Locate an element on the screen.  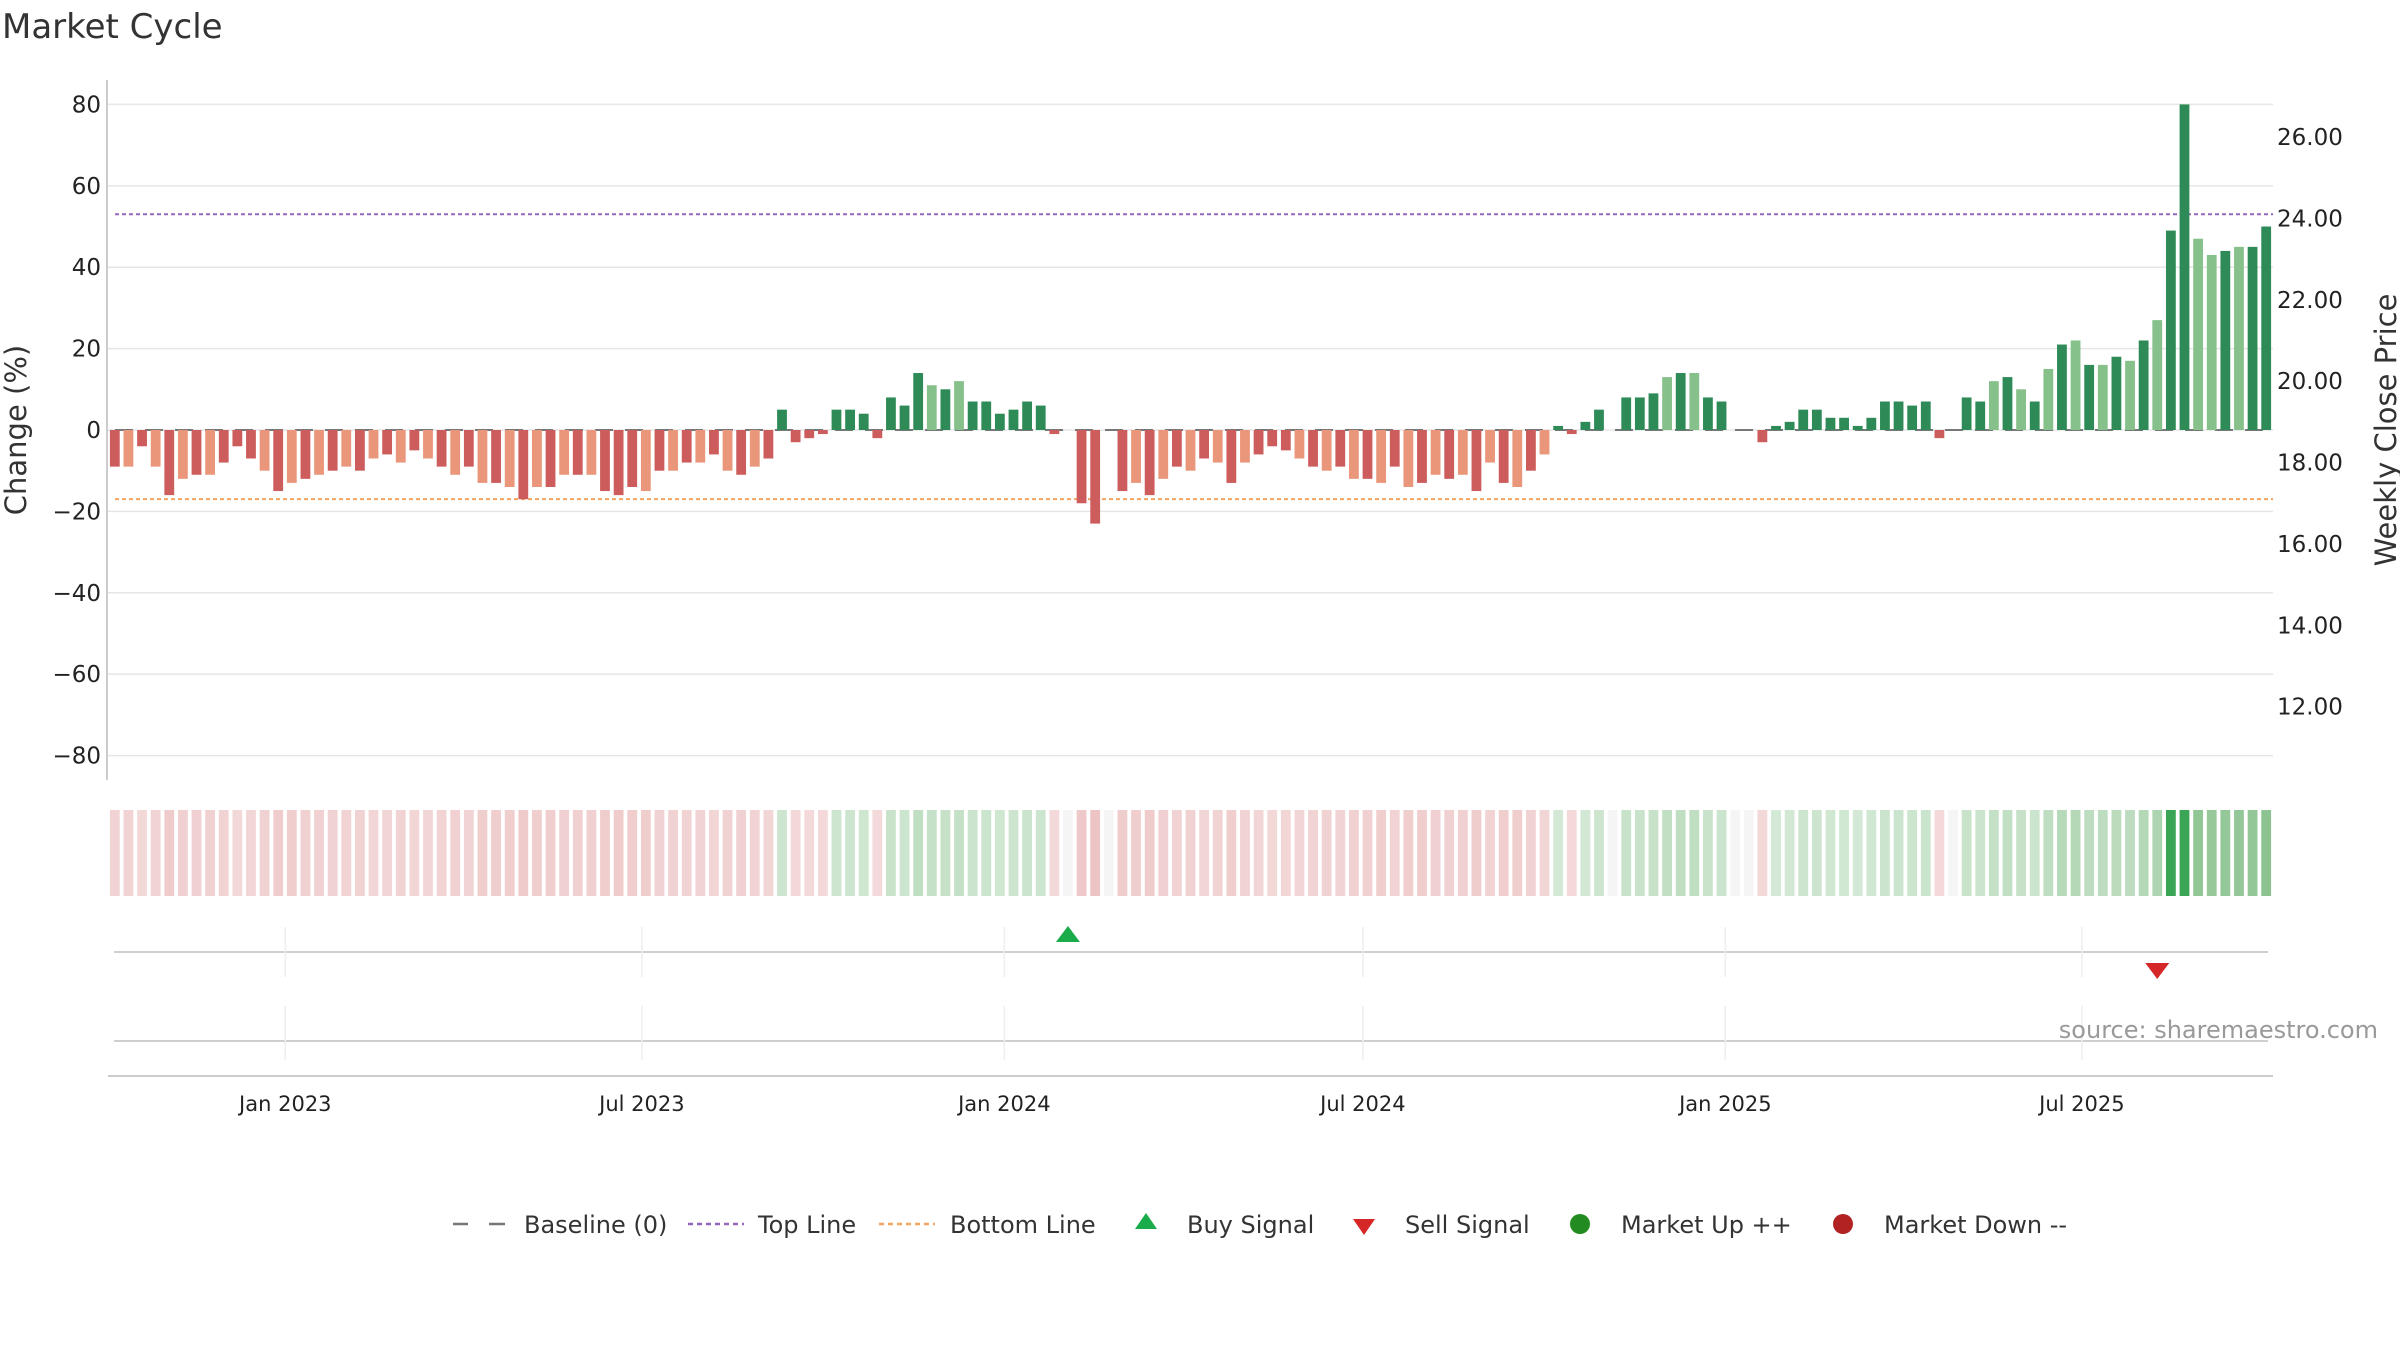
right-tick-label: 24.00 is located at coordinates (2310, 219).